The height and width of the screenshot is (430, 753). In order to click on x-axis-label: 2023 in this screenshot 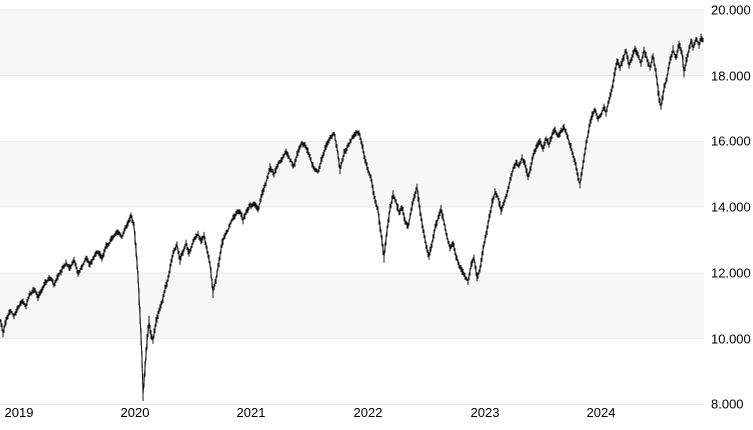, I will do `click(485, 412)`.